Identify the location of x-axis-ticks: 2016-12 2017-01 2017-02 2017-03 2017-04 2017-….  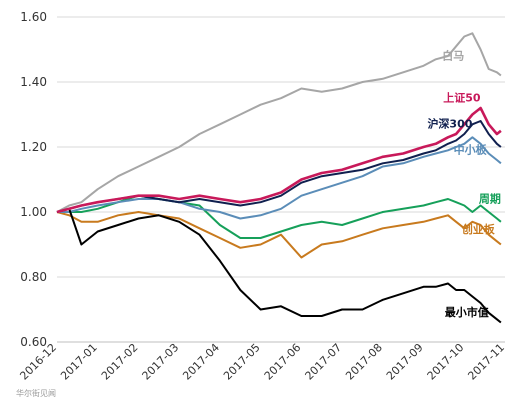
(262, 362).